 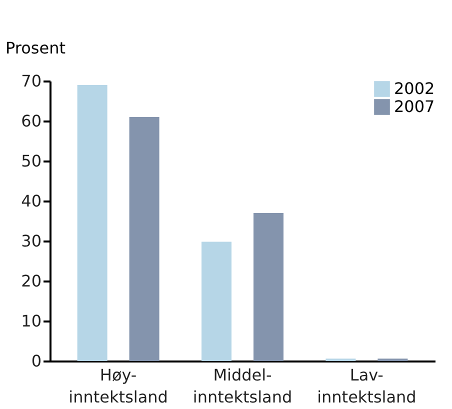 What do you see at coordinates (31, 281) in the screenshot?
I see `y-tick-label: 20` at bounding box center [31, 281].